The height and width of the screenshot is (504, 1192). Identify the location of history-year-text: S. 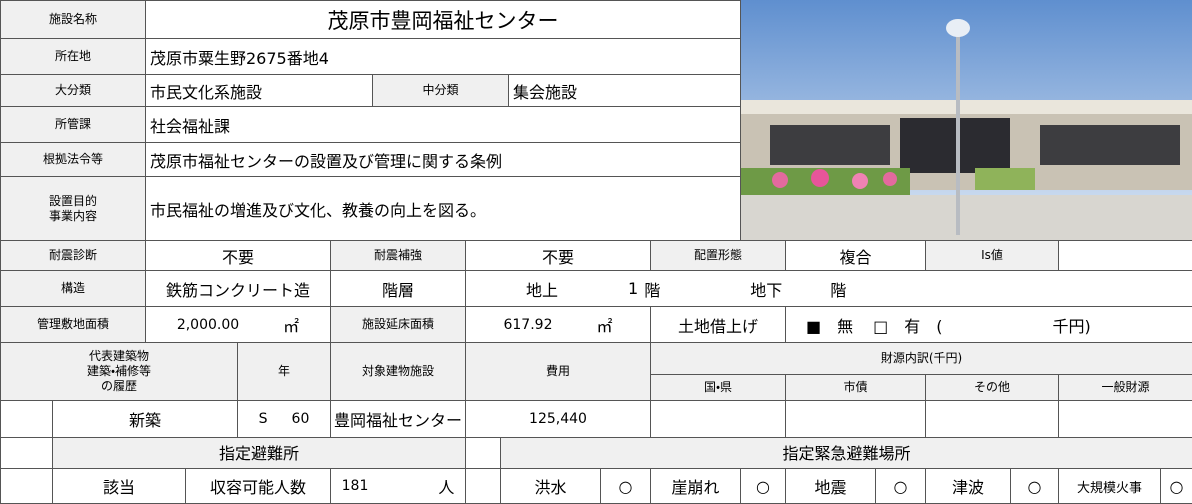
(263, 419).